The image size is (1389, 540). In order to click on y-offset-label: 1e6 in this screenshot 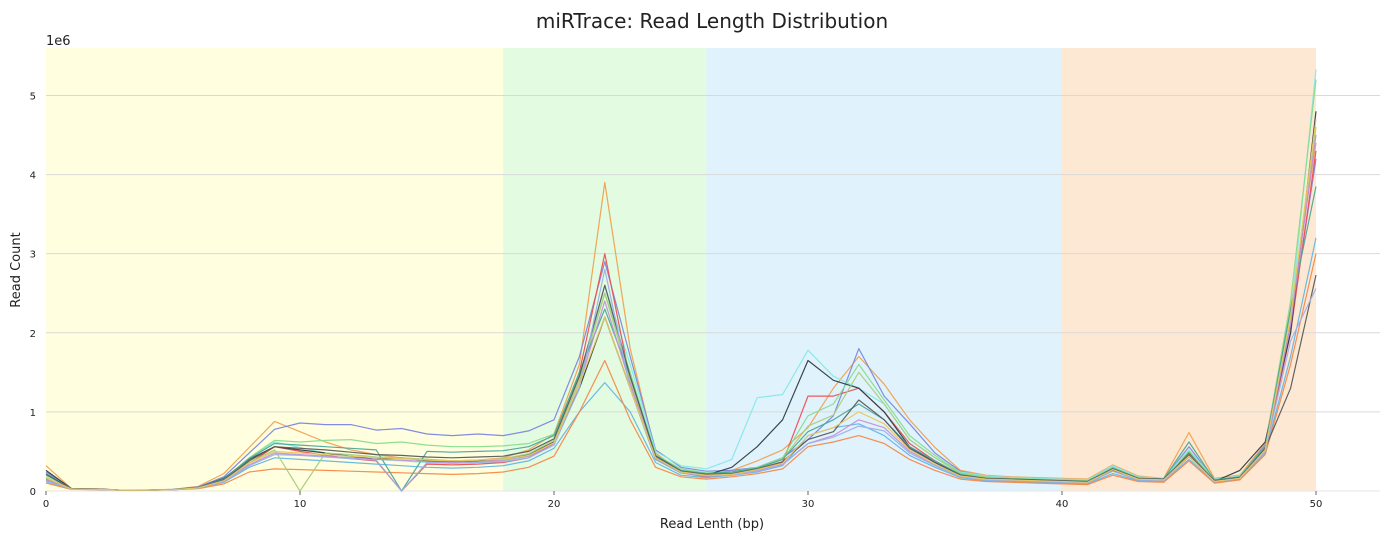, I will do `click(58, 41)`.